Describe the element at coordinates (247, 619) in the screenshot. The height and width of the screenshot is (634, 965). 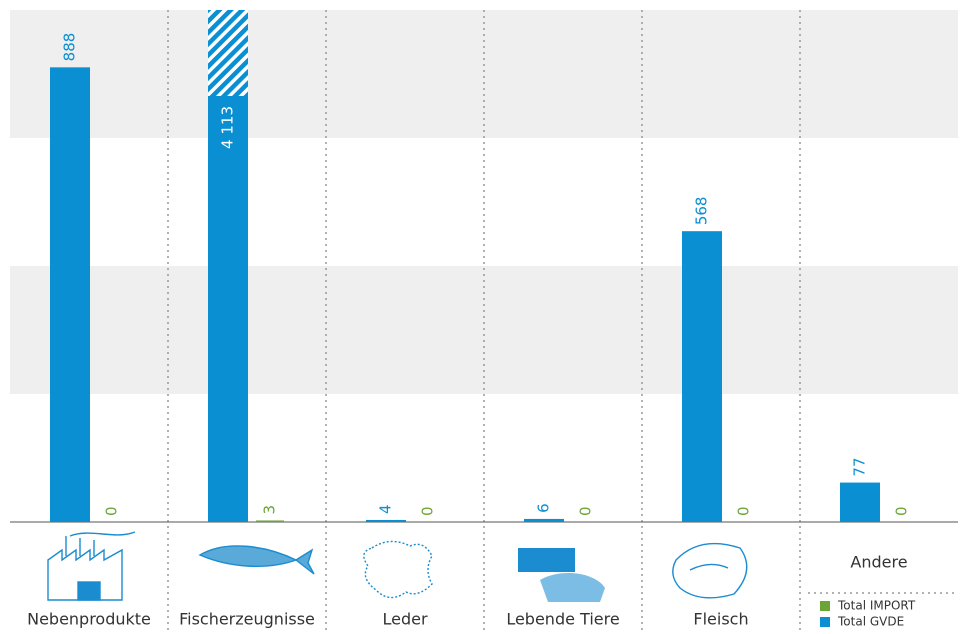
I see `category-label: Fischerzeugnisse` at that location.